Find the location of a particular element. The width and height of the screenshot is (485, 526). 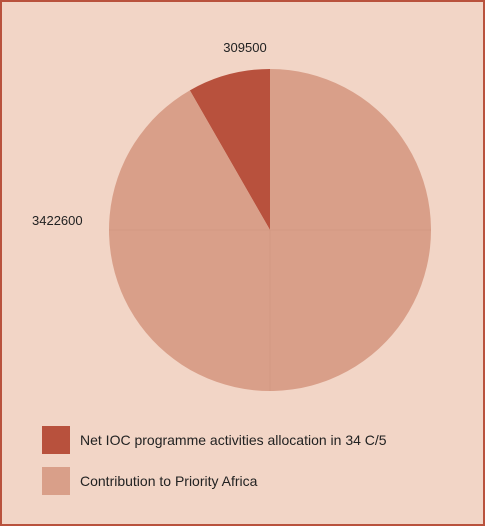

data-label-priority-africa: 3422600 is located at coordinates (57, 220).